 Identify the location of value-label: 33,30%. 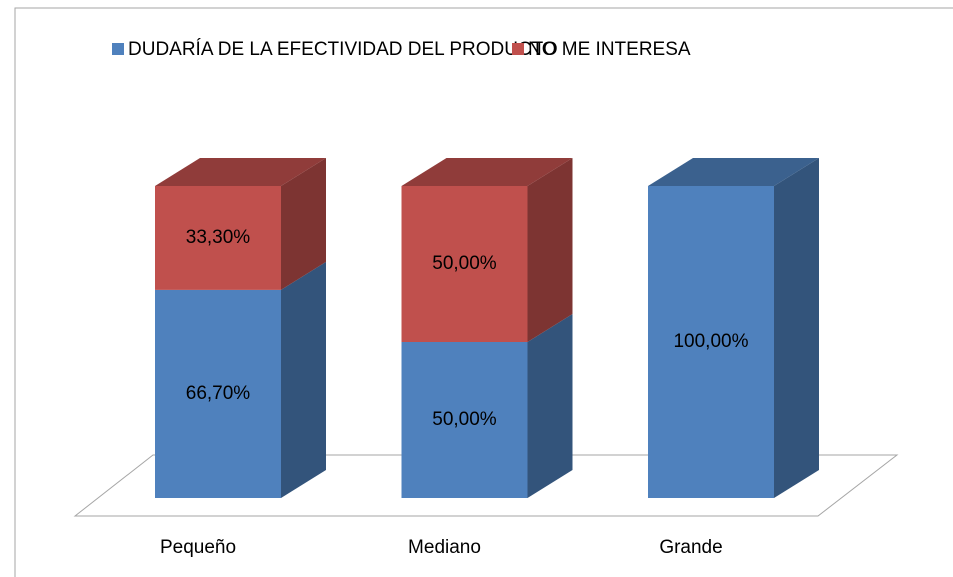
(218, 237).